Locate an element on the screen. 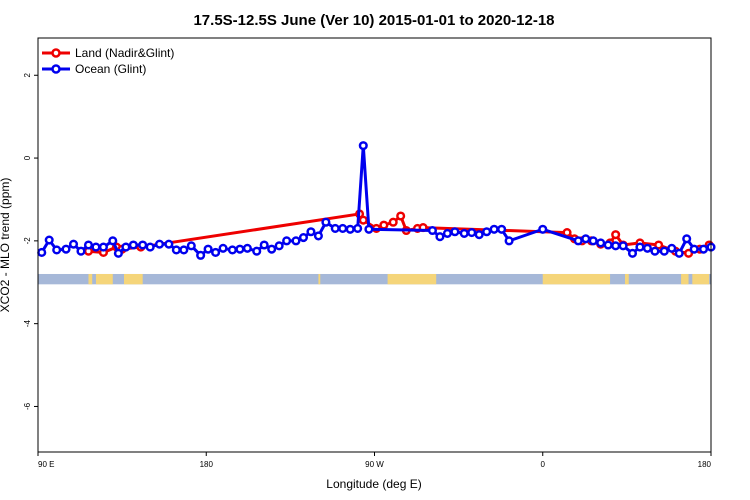 The width and height of the screenshot is (750, 500). land-ocean-mask is located at coordinates (374, 279).